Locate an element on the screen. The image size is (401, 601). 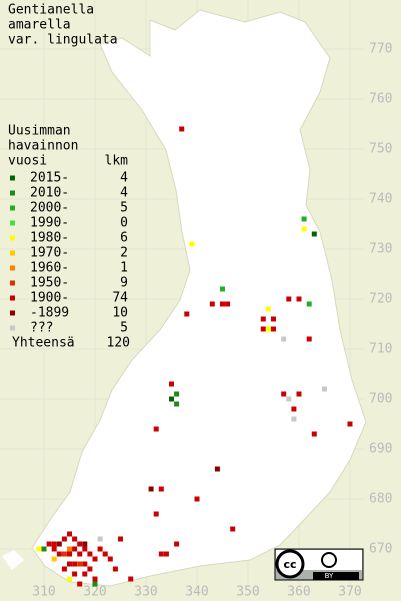
legend-count: 0 is located at coordinates (124, 223).